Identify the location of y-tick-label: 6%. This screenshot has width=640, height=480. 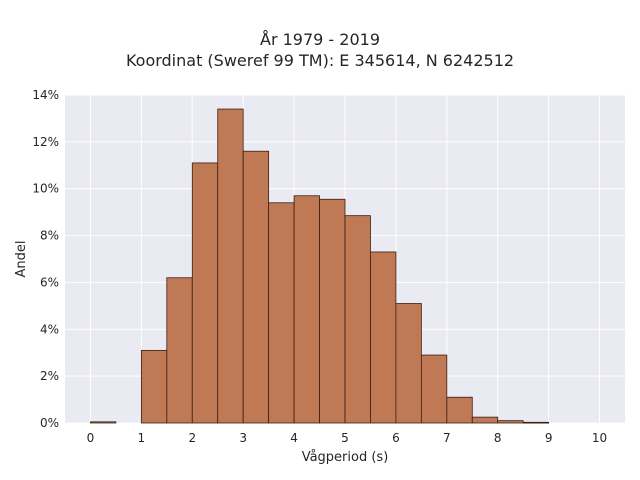
(49, 282).